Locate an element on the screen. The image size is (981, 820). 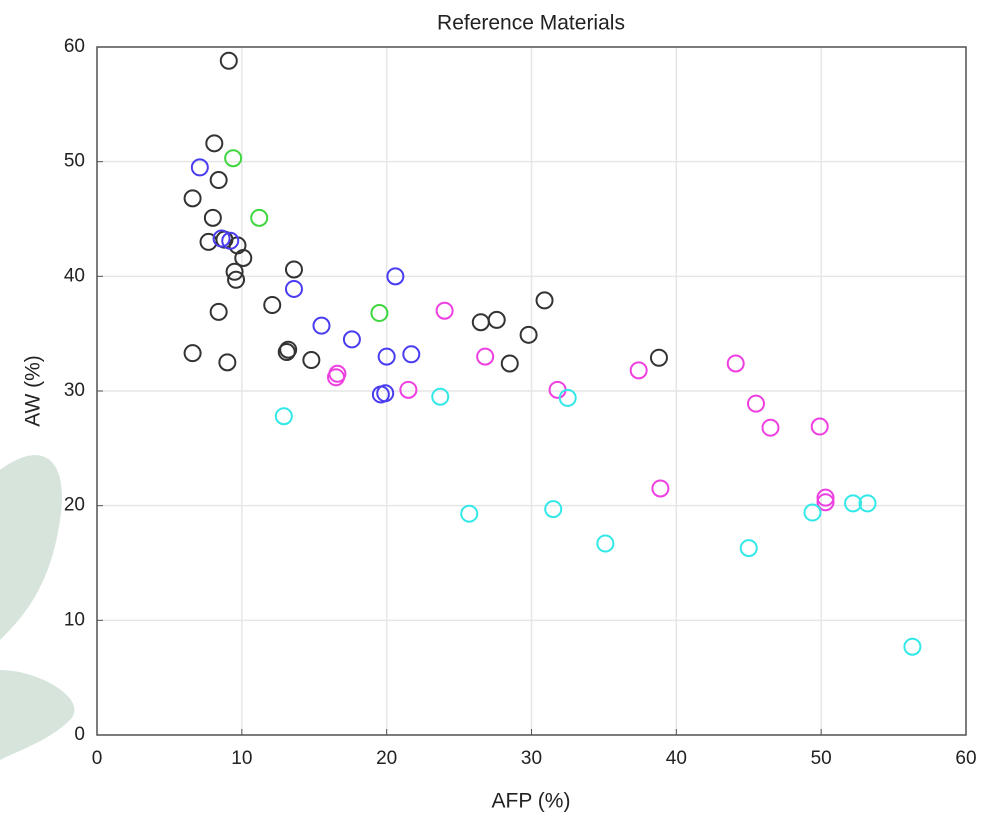
y-tick-label: 40 is located at coordinates (74, 275).